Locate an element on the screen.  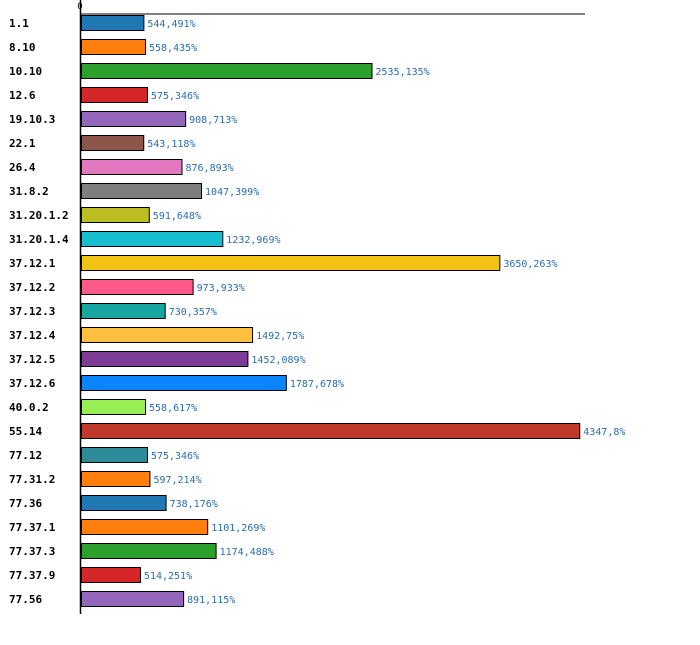
value-label: 876,893% is located at coordinates (209, 168).